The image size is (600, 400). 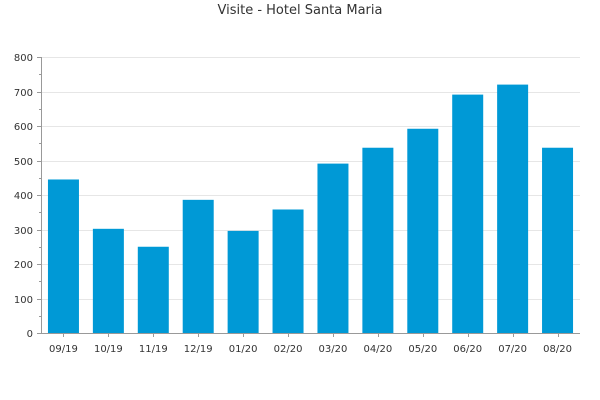 I want to click on y-tick-label: 500, so click(x=23, y=162).